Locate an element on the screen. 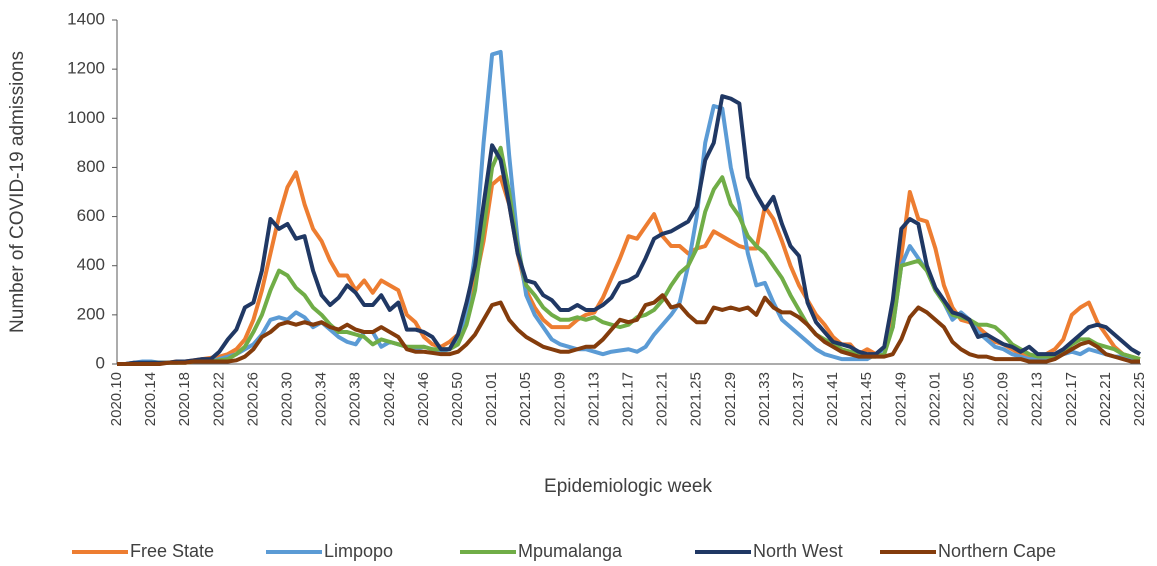 Image resolution: width=1157 pixels, height=566 pixels. x-tick-label: 2021.01 is located at coordinates (491, 399).